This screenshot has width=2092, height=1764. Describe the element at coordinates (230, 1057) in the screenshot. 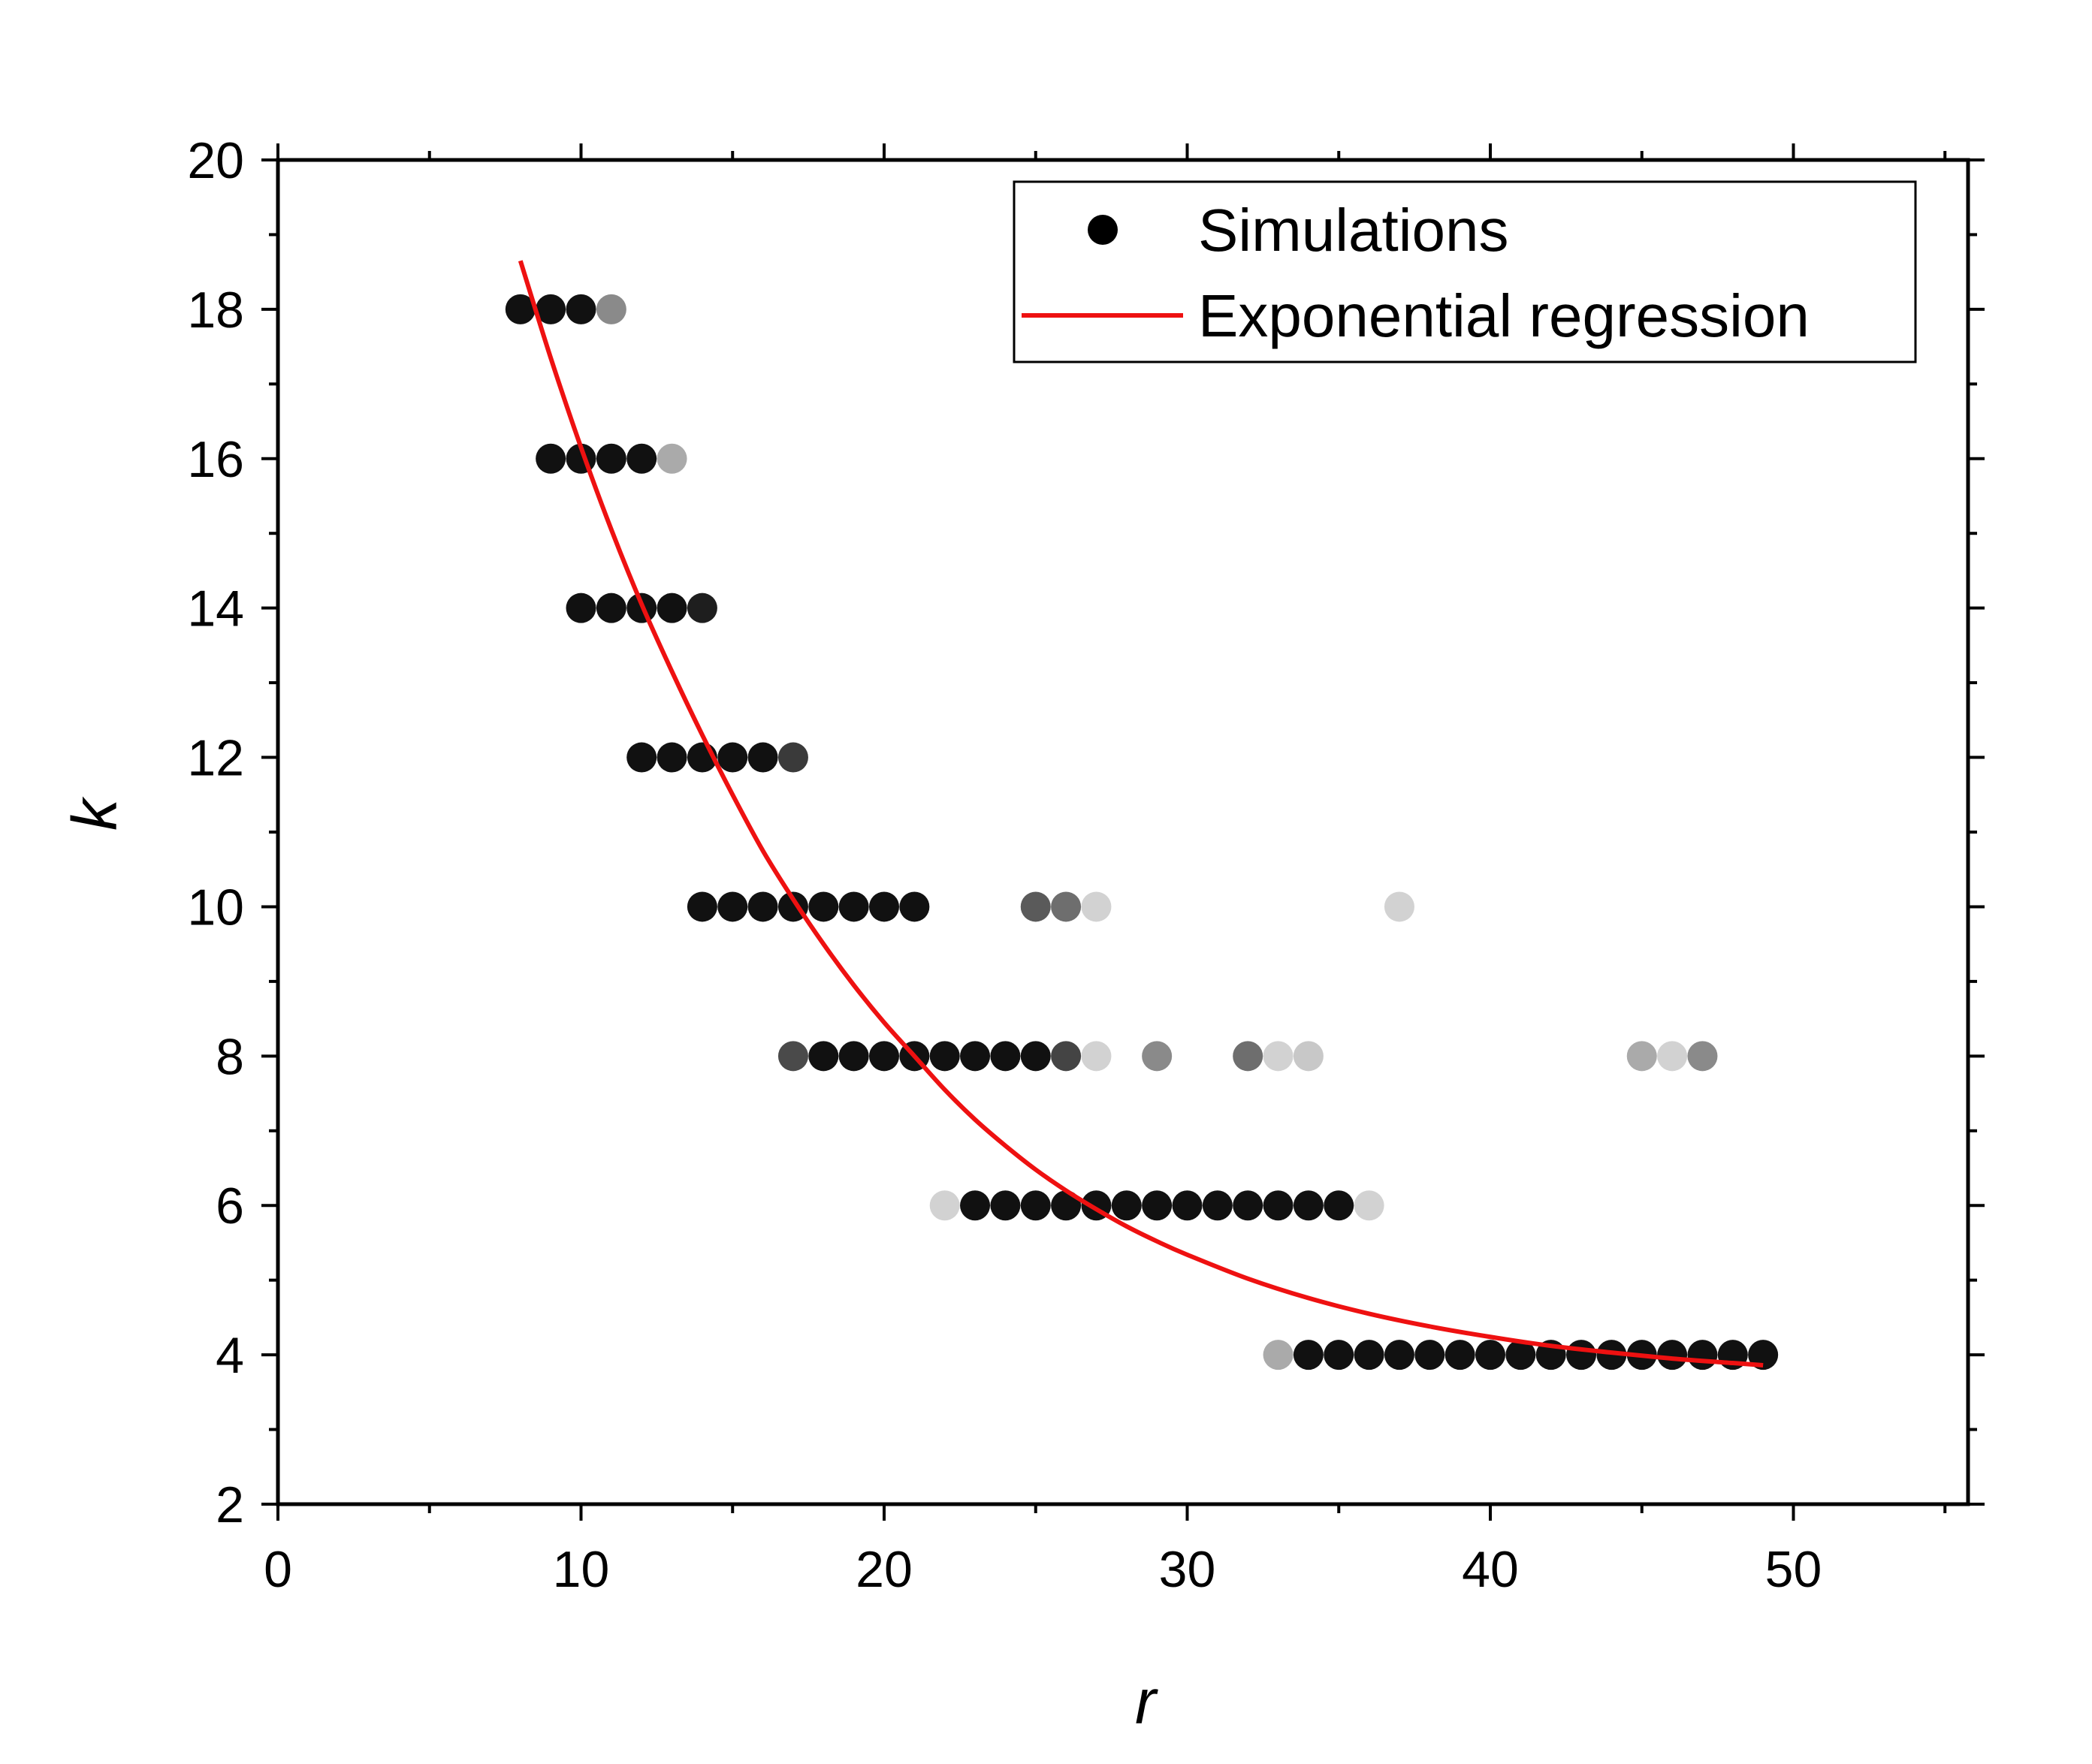

I see `y-tick-label: 8` at that location.